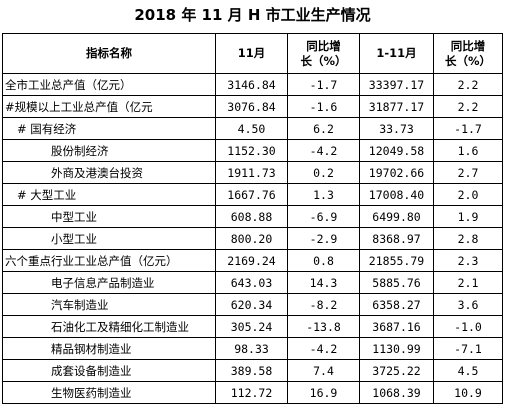 The width and height of the screenshot is (505, 404). I want to click on table-row: 成套设备制造业 389.58 7.4 3725.22 4.5, so click(252, 370).